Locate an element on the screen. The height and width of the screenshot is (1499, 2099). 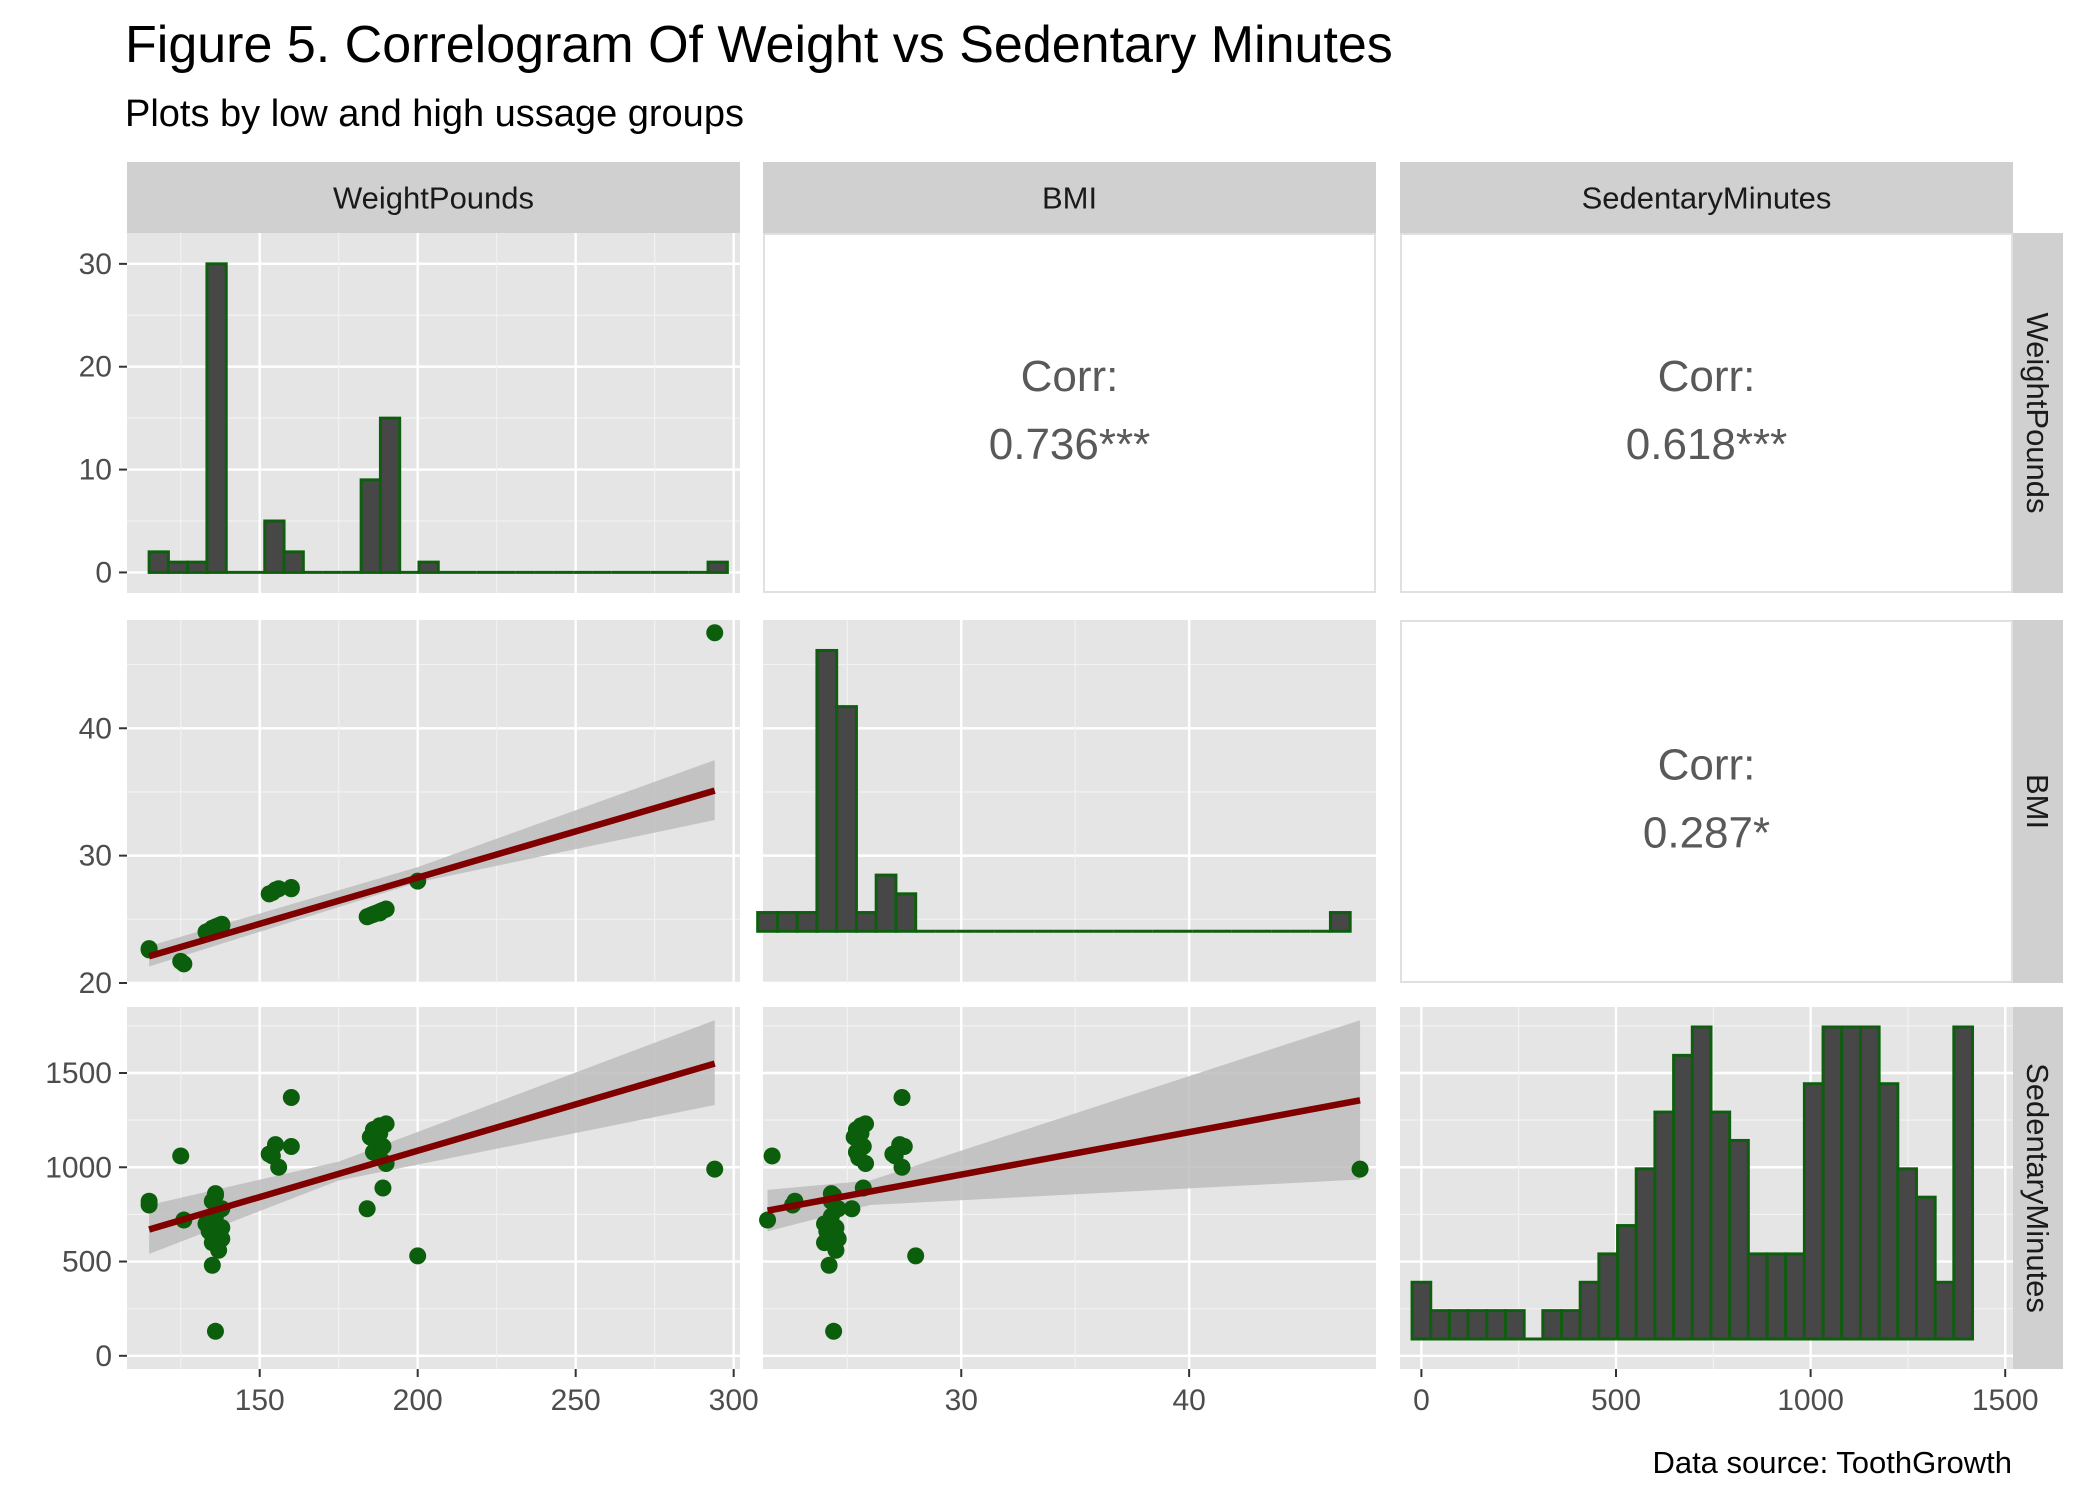
x-tick-label: 0 is located at coordinates (1421, 1400).